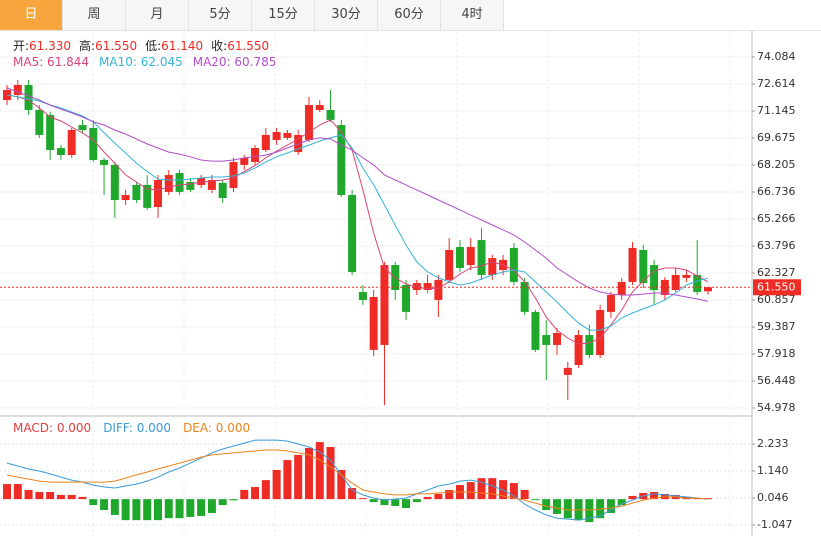 The height and width of the screenshot is (536, 821). What do you see at coordinates (776, 380) in the screenshot?
I see `y-tick-label: 56.448` at bounding box center [776, 380].